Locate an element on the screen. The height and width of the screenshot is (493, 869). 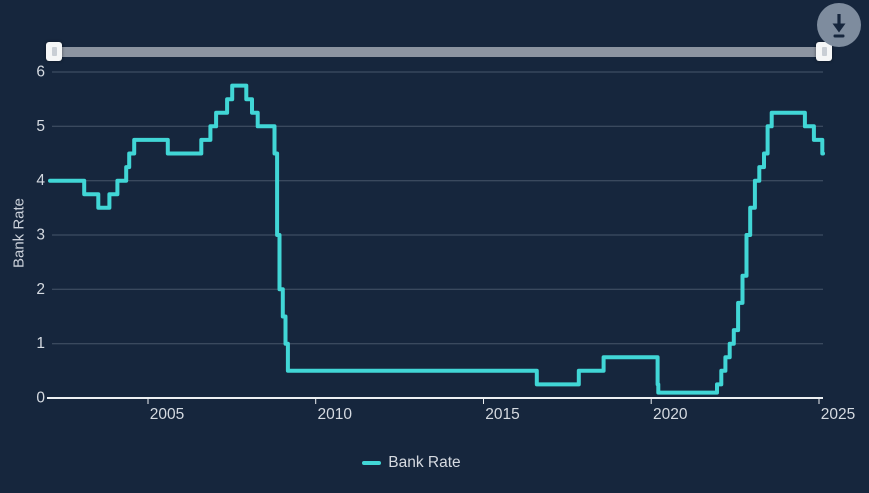
download-button is located at coordinates (839, 25).